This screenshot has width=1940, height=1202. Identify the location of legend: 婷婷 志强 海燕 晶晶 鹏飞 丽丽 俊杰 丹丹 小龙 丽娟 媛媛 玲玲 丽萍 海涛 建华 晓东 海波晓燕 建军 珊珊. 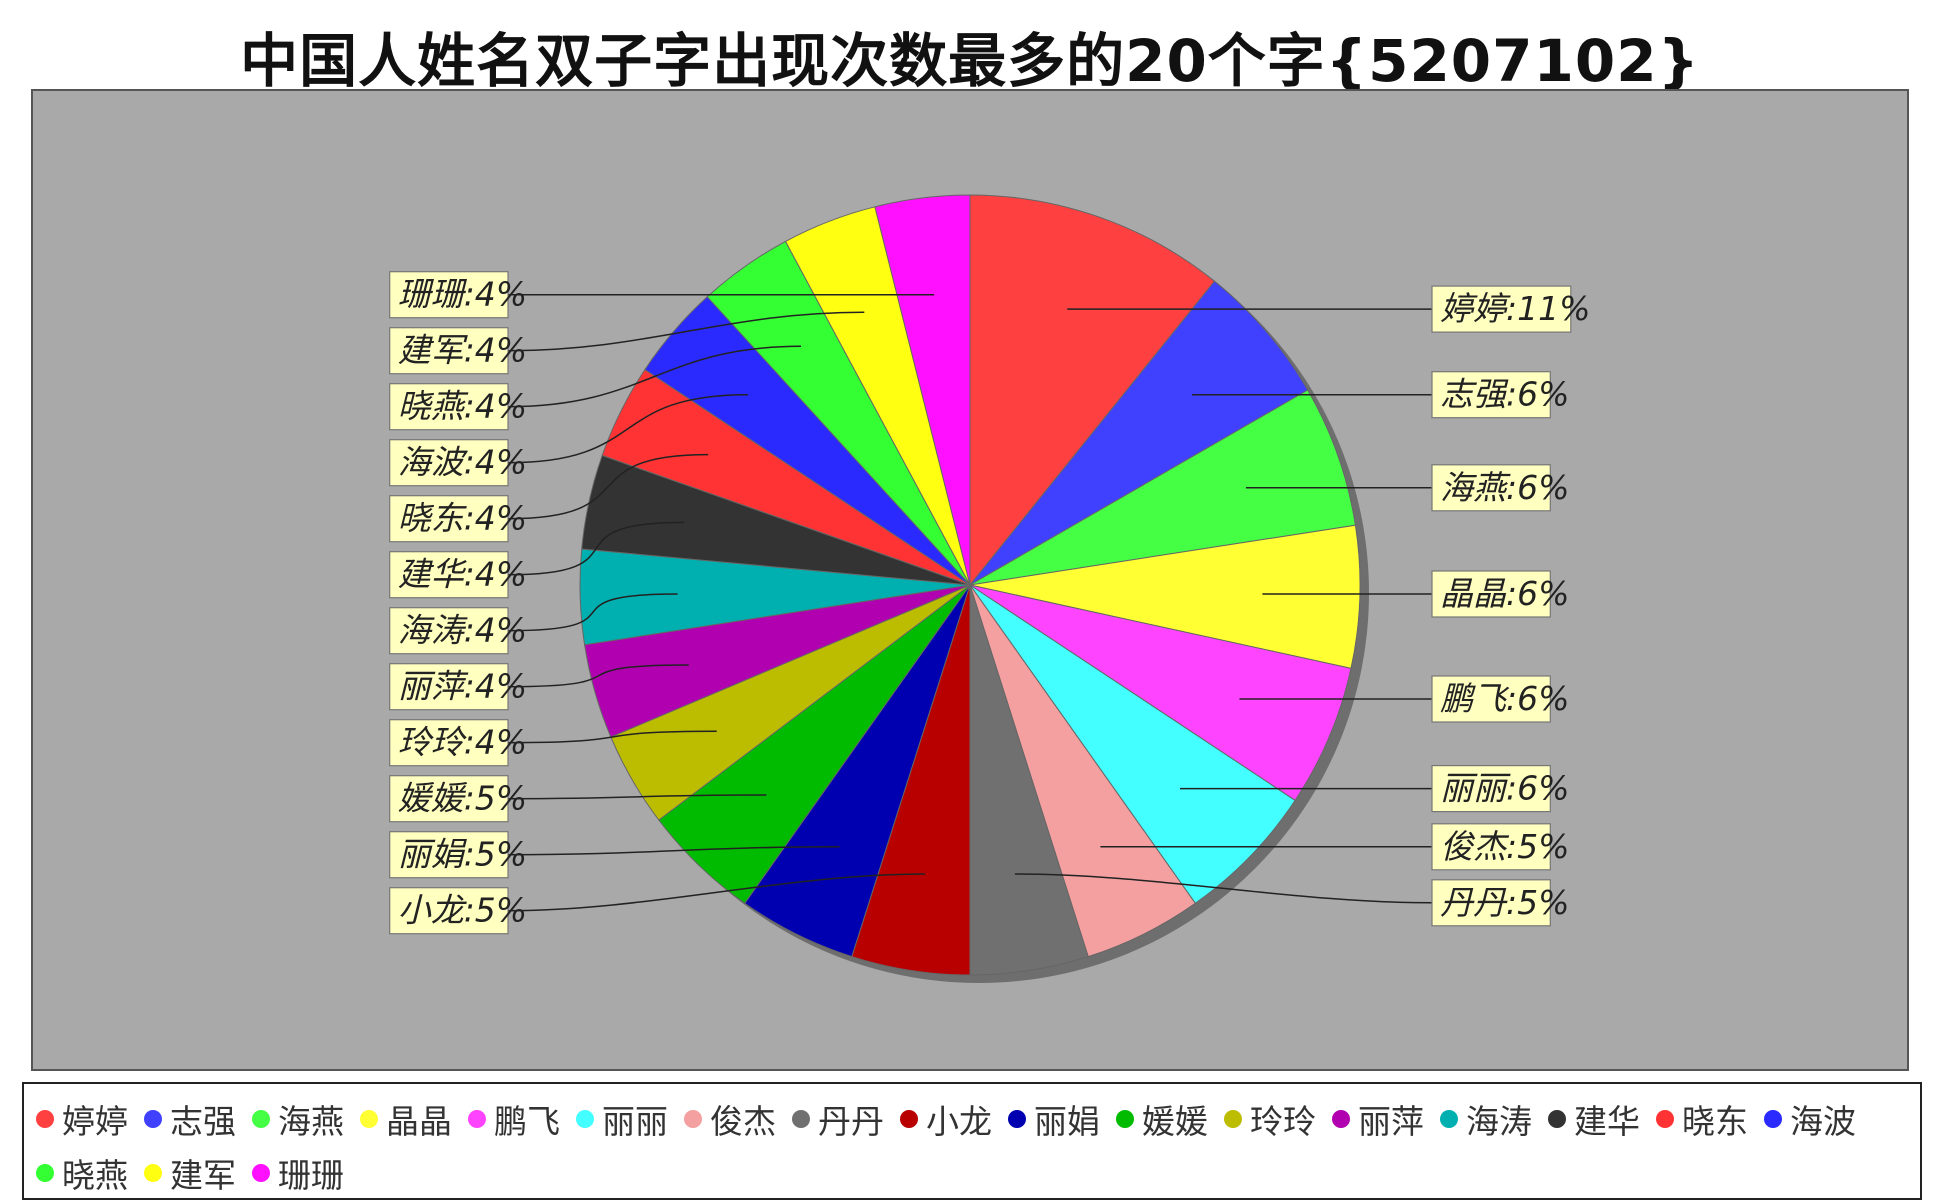
(972, 1141).